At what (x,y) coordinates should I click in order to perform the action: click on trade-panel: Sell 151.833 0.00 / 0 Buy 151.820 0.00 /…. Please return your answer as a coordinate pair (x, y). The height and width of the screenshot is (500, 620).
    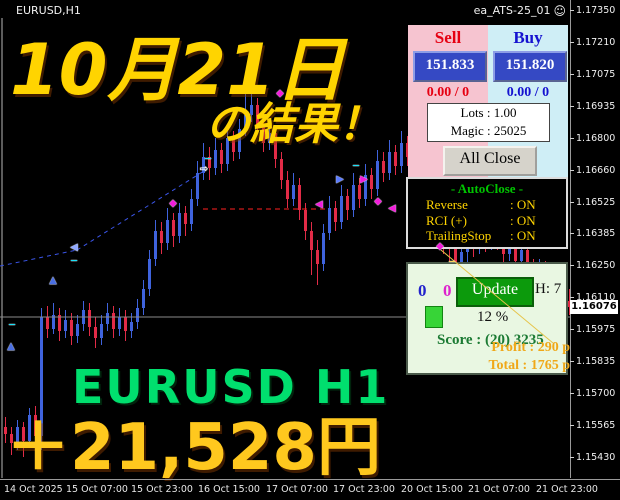
    Looking at the image, I should click on (488, 101).